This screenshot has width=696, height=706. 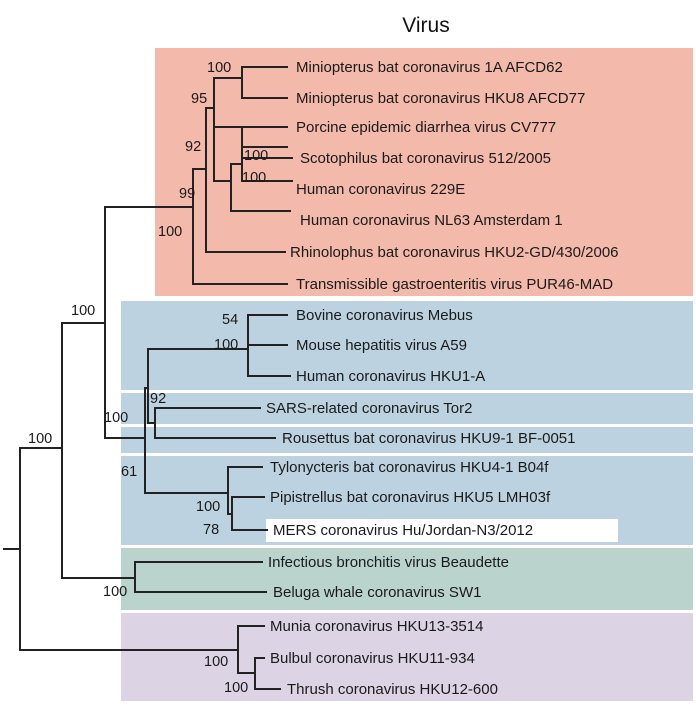 What do you see at coordinates (410, 497) in the screenshot?
I see `leaf-label: Pipistrellus bat coronavirus HKU5 LMH03f` at bounding box center [410, 497].